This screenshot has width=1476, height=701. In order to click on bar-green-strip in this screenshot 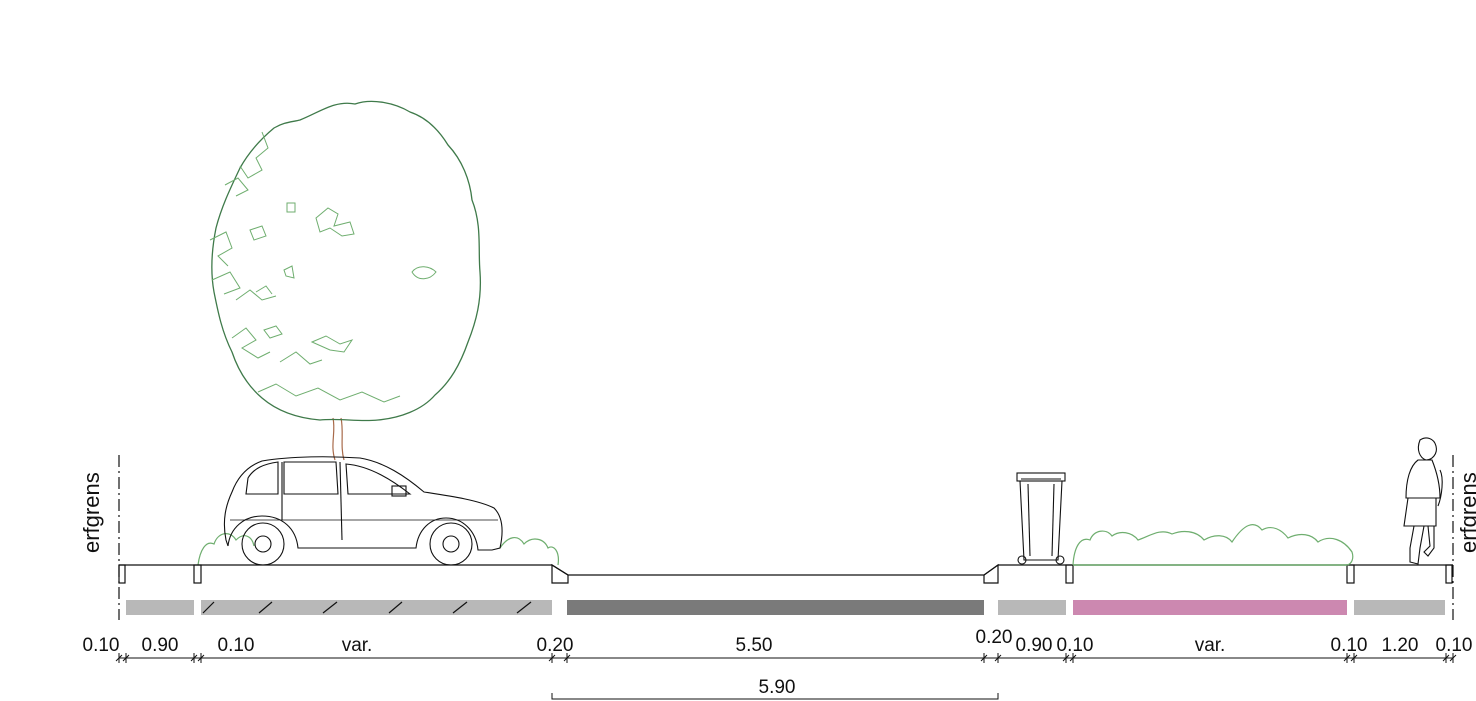, I will do `click(1210, 607)`.